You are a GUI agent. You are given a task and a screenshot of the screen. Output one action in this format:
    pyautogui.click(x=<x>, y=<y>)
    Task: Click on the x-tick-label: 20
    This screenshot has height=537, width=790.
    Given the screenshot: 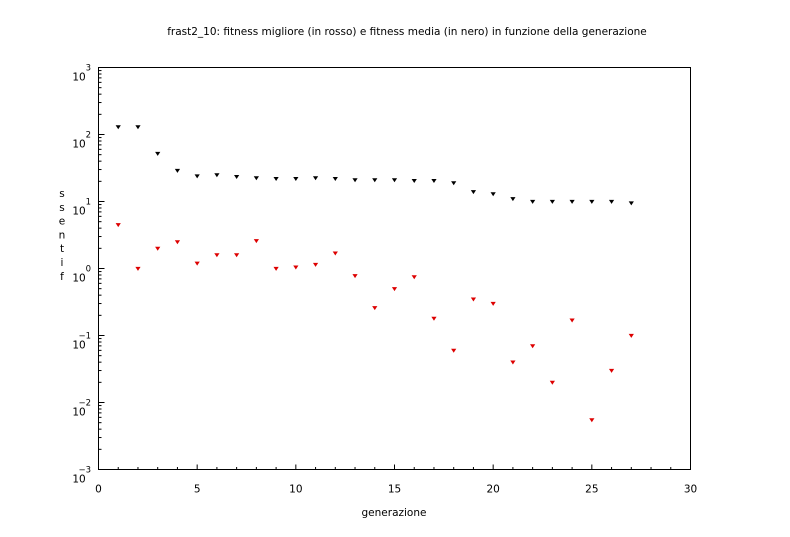 What is the action you would take?
    pyautogui.click(x=492, y=490)
    